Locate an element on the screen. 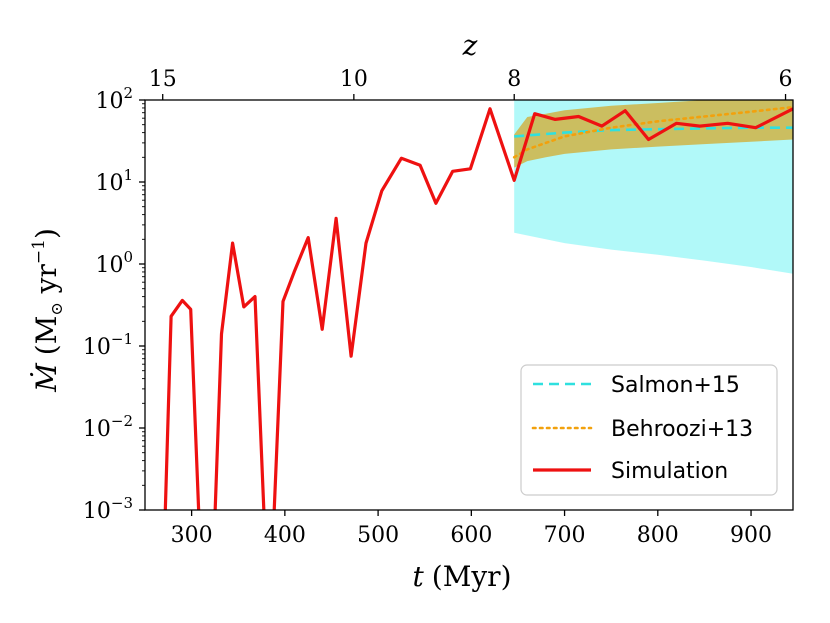 This screenshot has height=623, width=830. x-axis-ticks: 300 400 500 600 700 800 900 is located at coordinates (471, 529).